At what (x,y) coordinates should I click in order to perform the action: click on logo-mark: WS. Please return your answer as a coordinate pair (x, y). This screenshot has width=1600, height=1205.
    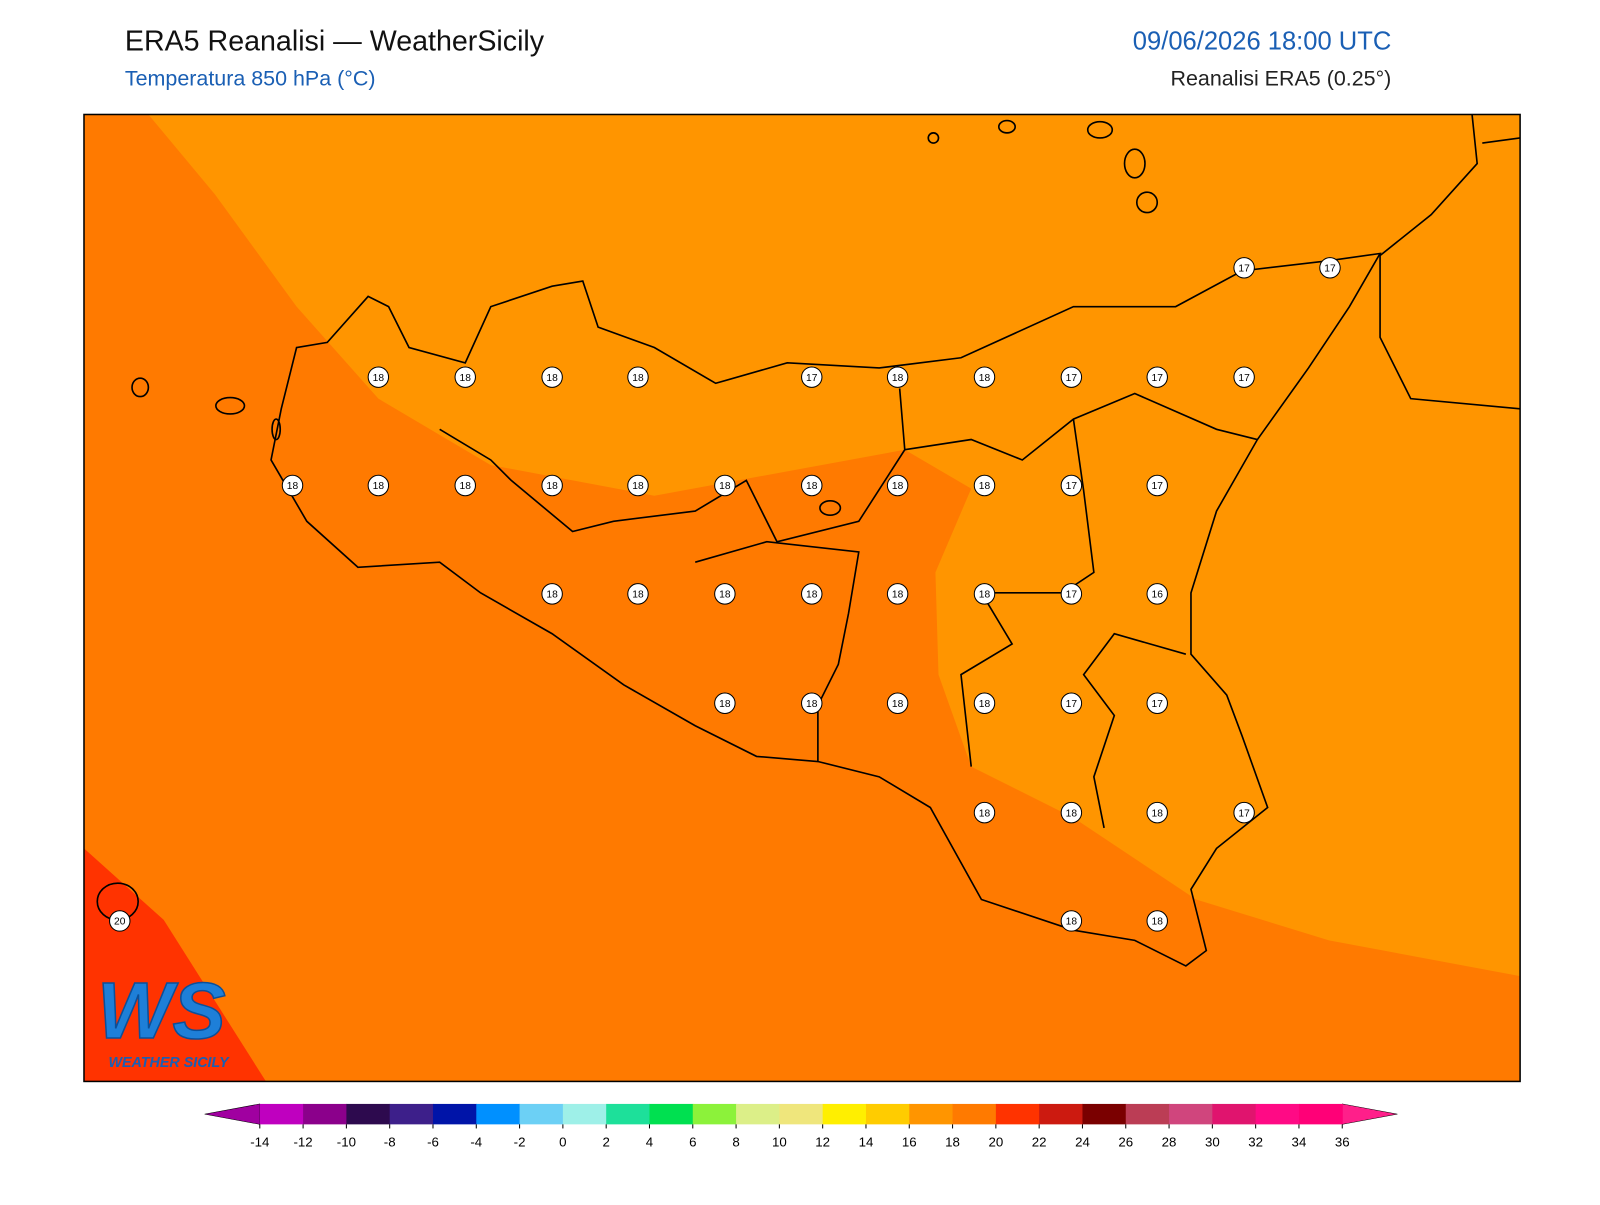
    Looking at the image, I should click on (161, 1010).